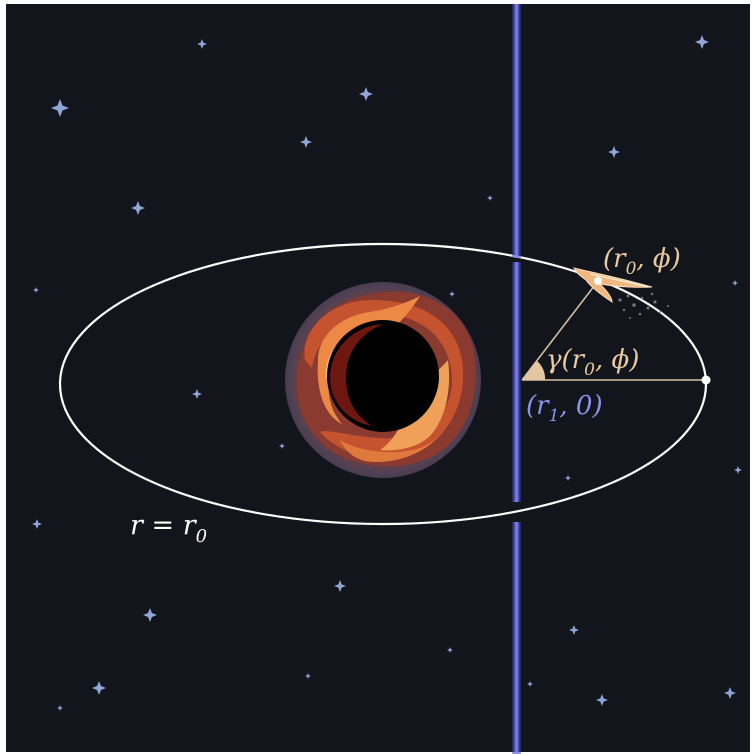  What do you see at coordinates (621, 293) in the screenshot?
I see `spacecraft-icon` at bounding box center [621, 293].